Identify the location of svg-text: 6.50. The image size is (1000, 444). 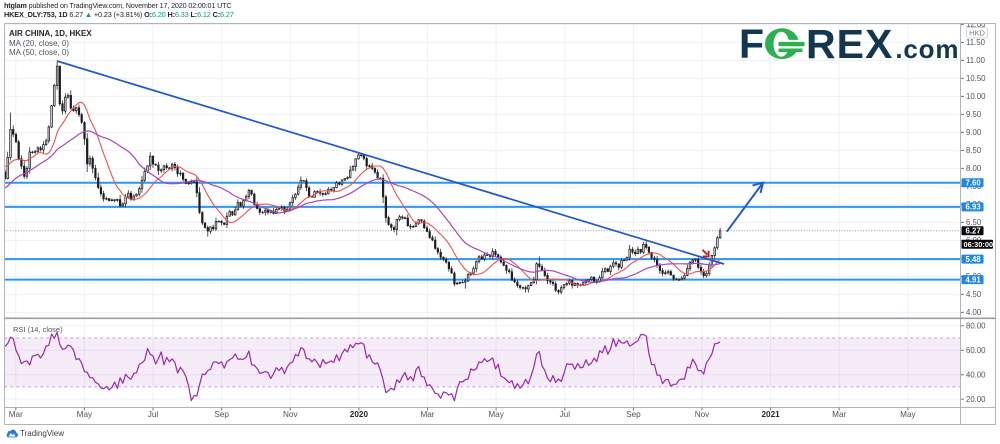
(974, 222).